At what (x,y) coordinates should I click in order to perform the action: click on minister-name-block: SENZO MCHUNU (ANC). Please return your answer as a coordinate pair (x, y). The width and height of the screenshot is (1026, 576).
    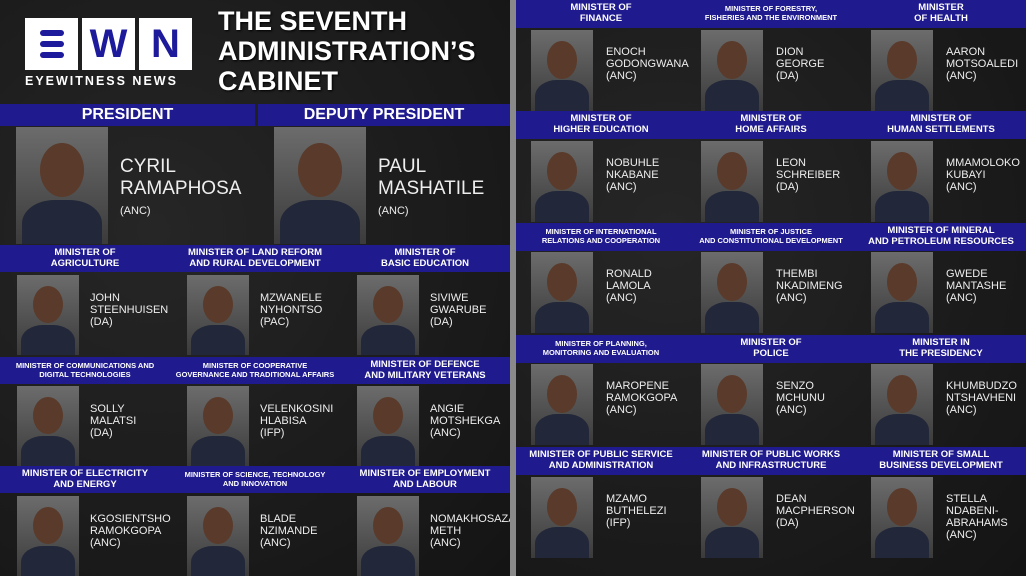
    Looking at the image, I should click on (800, 398).